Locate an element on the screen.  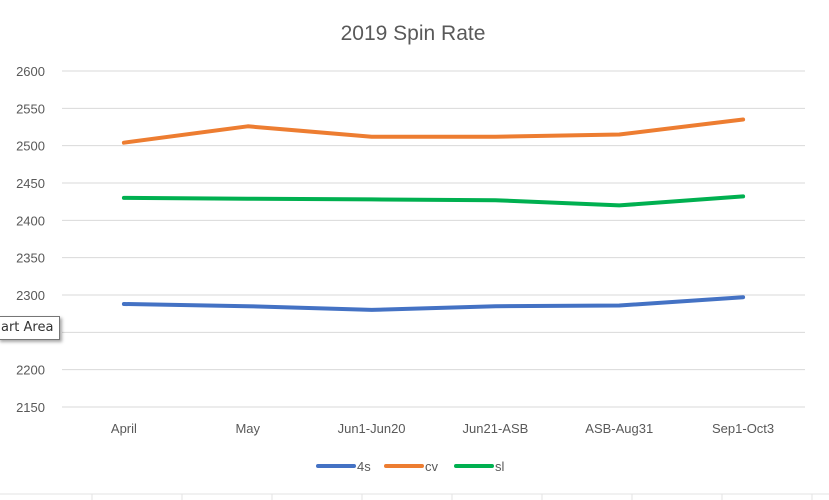
y-tick-label: 2450 is located at coordinates (30, 183).